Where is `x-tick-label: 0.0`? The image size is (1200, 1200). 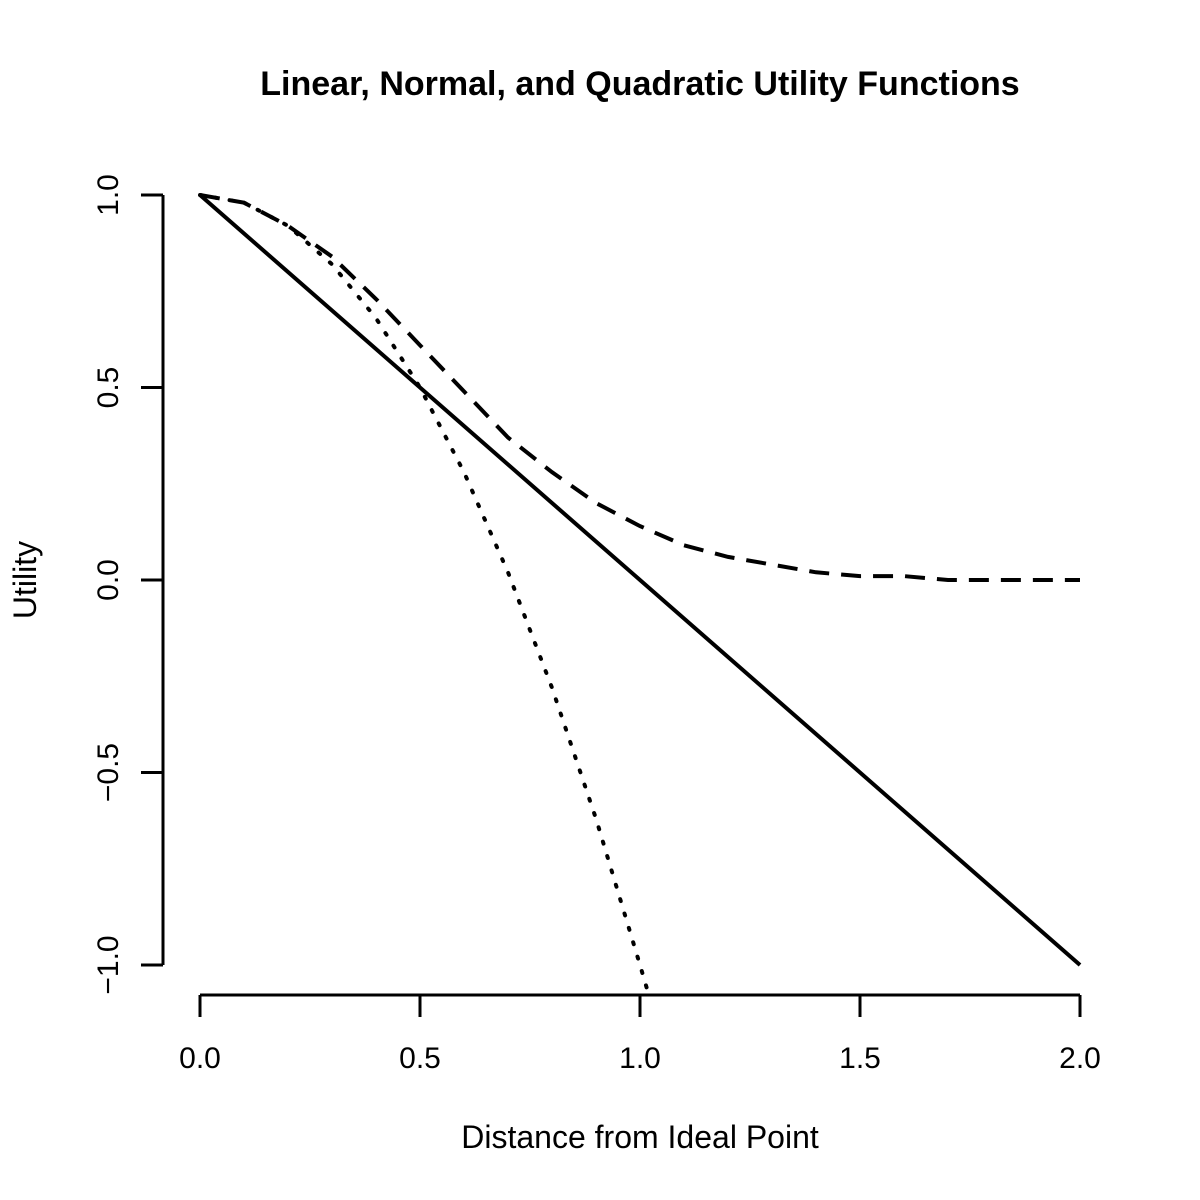 x-tick-label: 0.0 is located at coordinates (200, 1058).